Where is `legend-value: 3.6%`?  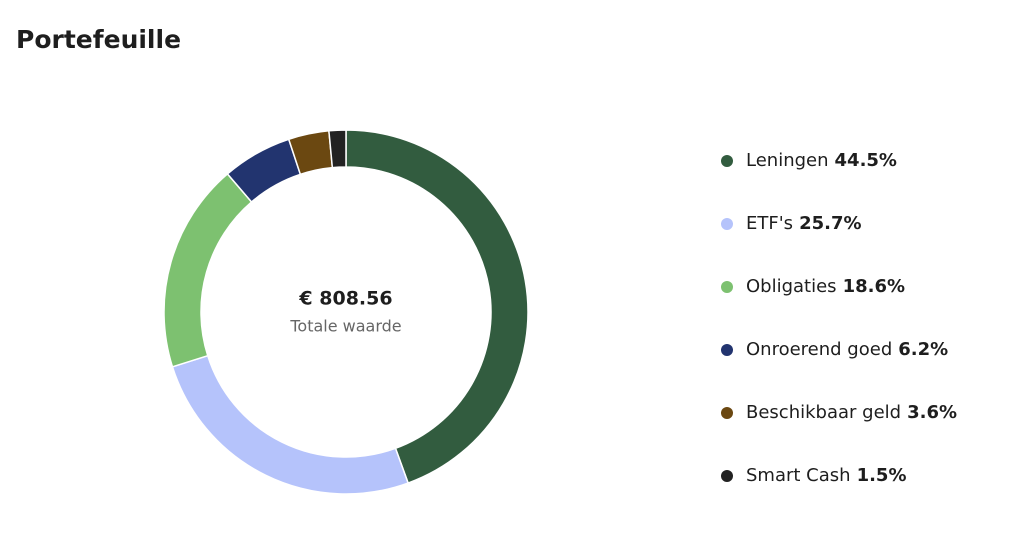 legend-value: 3.6% is located at coordinates (932, 412).